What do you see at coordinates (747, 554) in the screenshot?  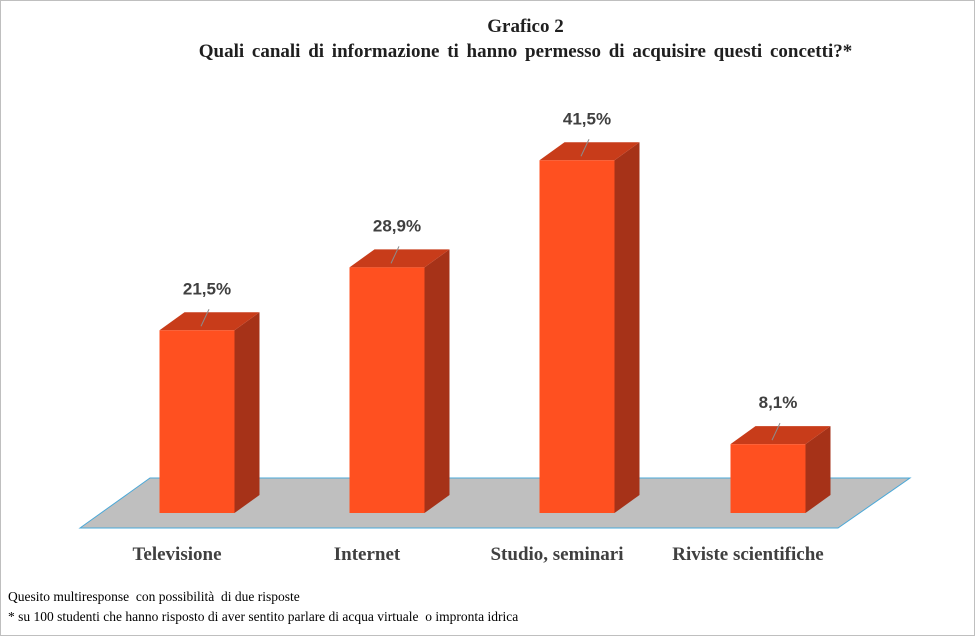 I see `category-label: Riviste scientifiche` at bounding box center [747, 554].